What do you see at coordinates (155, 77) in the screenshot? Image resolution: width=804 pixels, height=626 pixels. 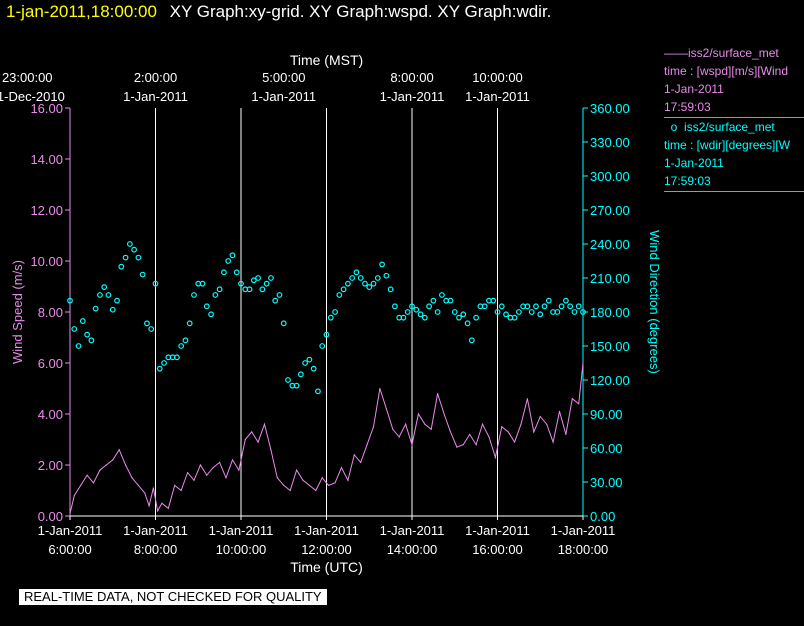 I see `top-tick-time: 2:00:00` at bounding box center [155, 77].